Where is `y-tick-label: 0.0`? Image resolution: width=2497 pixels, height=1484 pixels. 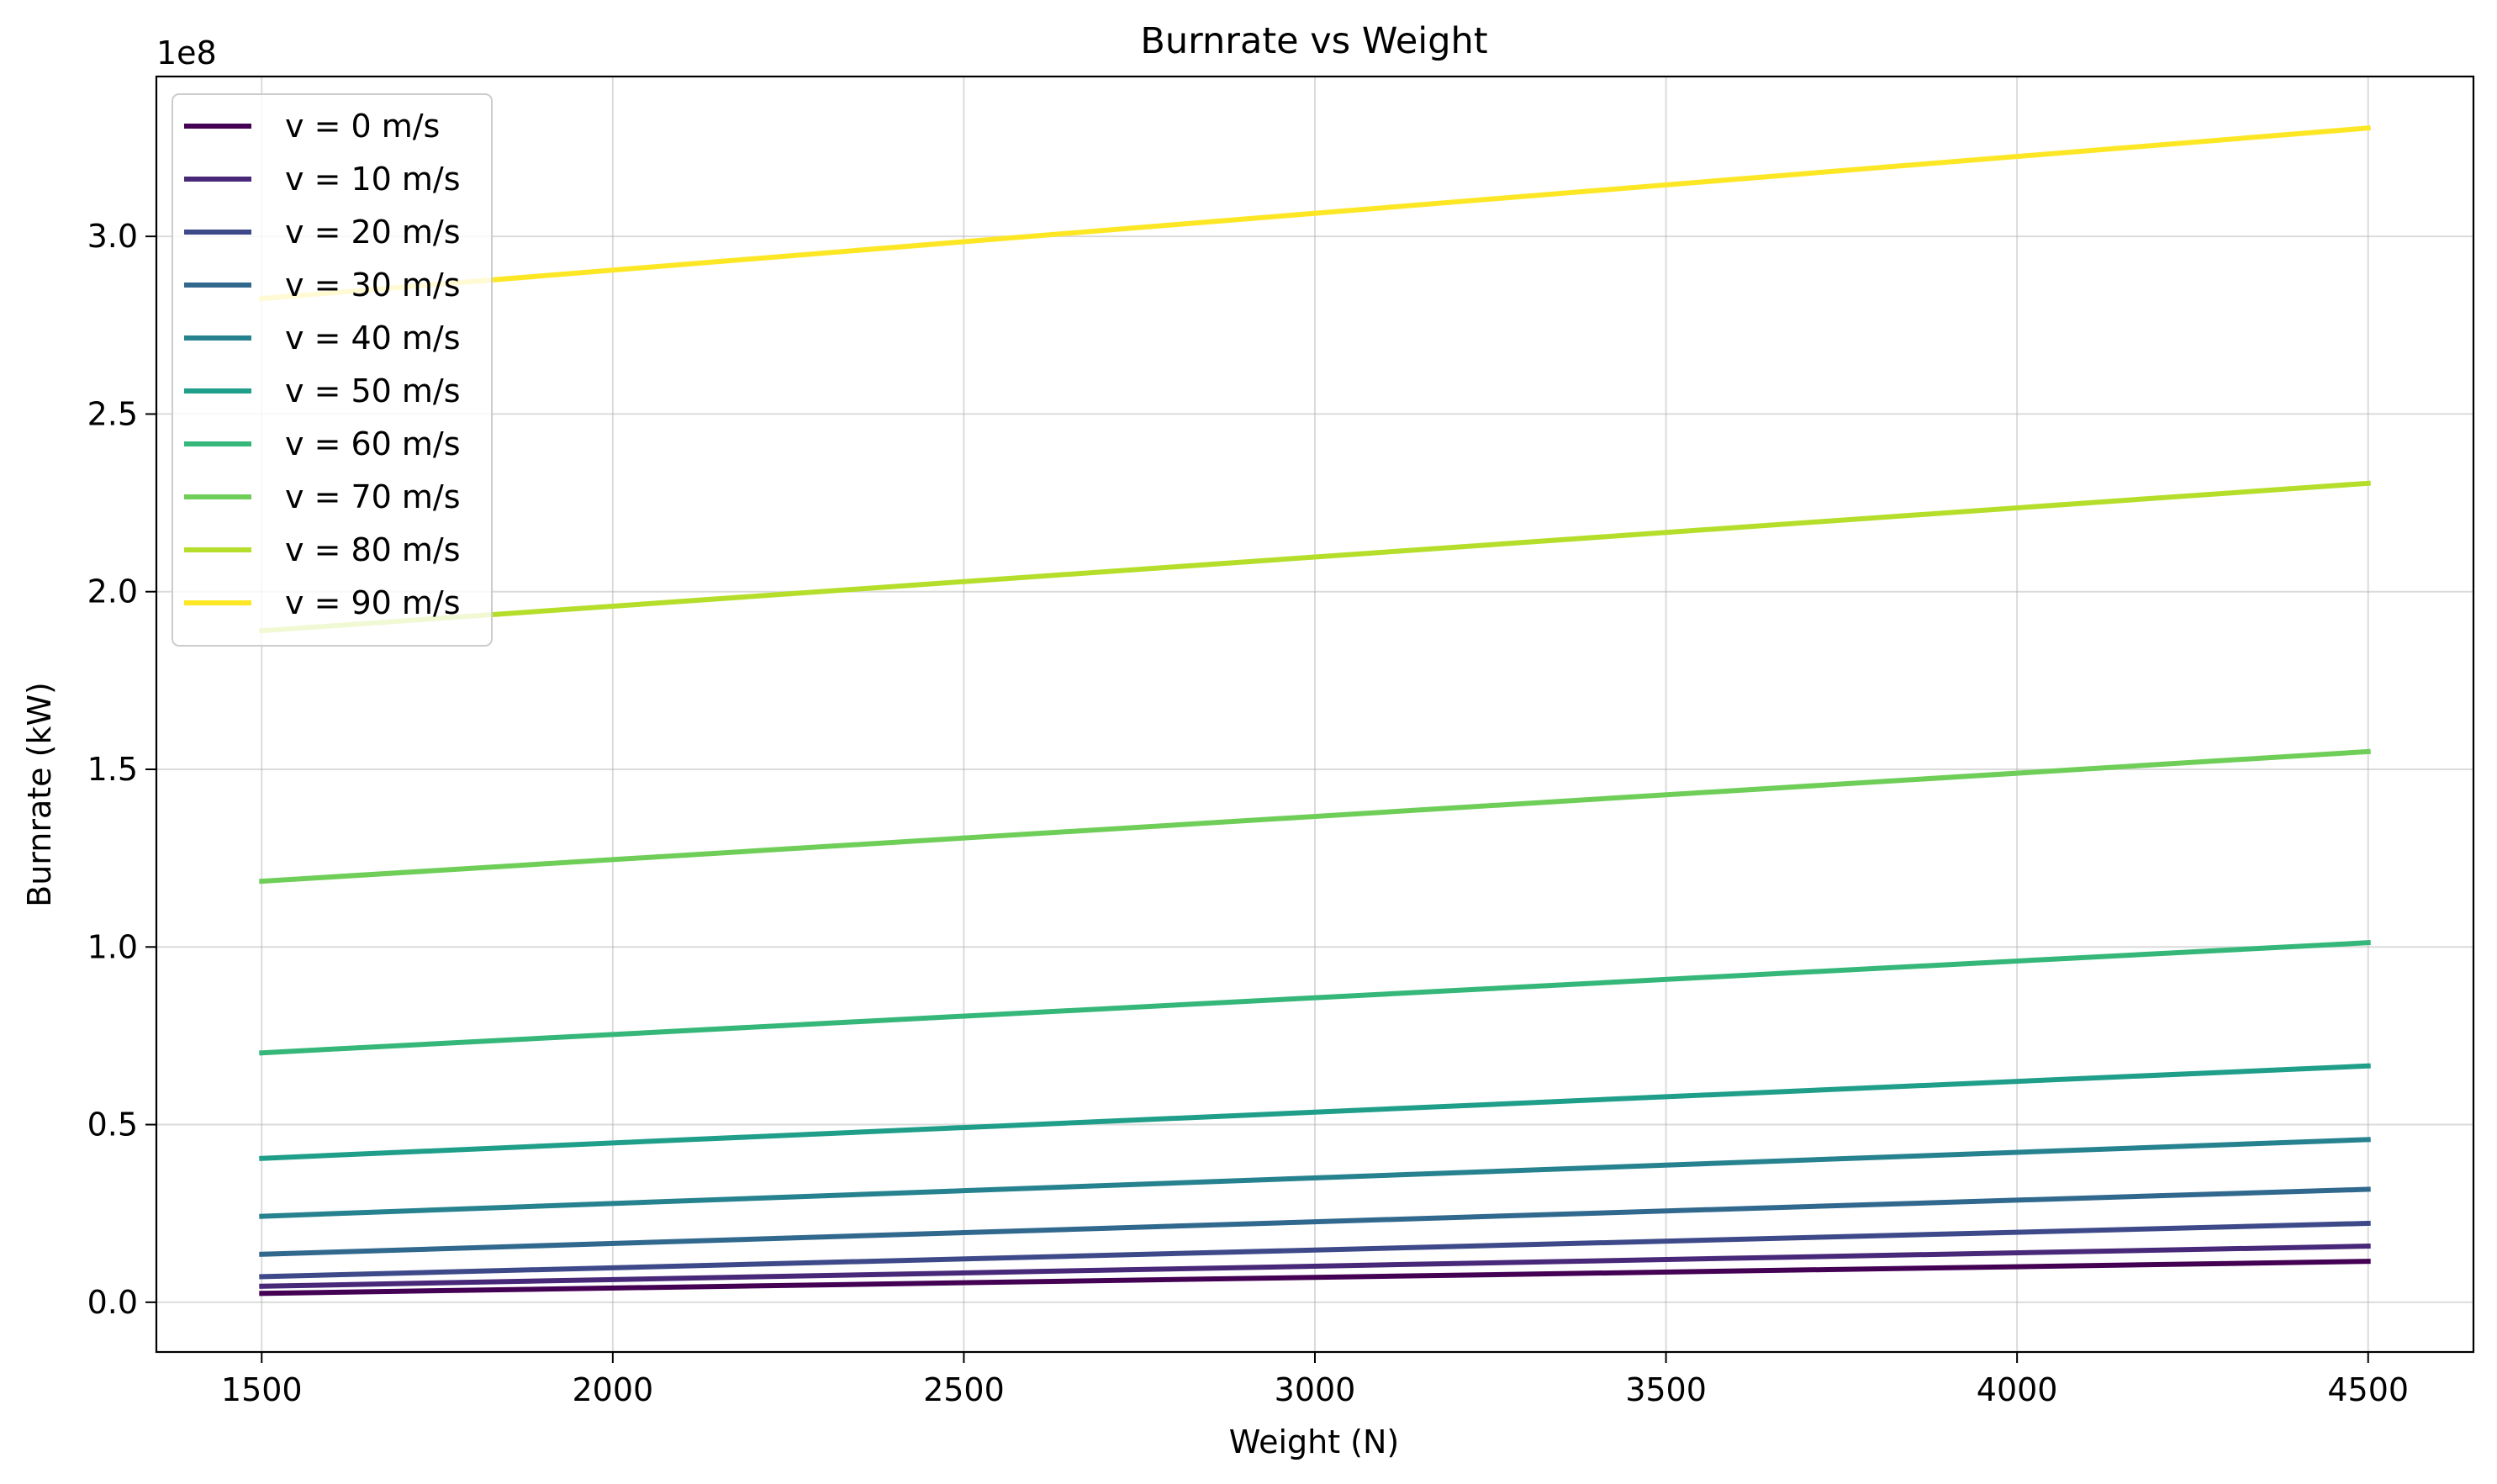
y-tick-label: 0.0 is located at coordinates (112, 1302).